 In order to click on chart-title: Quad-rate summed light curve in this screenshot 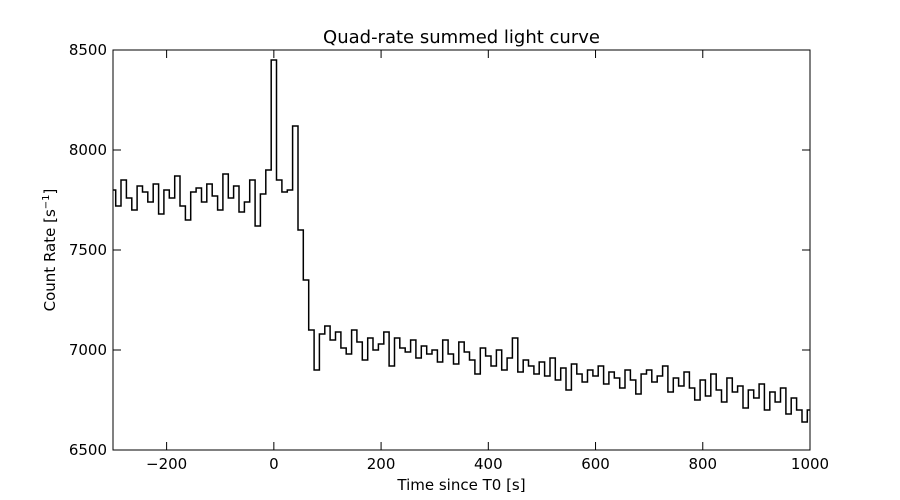, I will do `click(461, 37)`.